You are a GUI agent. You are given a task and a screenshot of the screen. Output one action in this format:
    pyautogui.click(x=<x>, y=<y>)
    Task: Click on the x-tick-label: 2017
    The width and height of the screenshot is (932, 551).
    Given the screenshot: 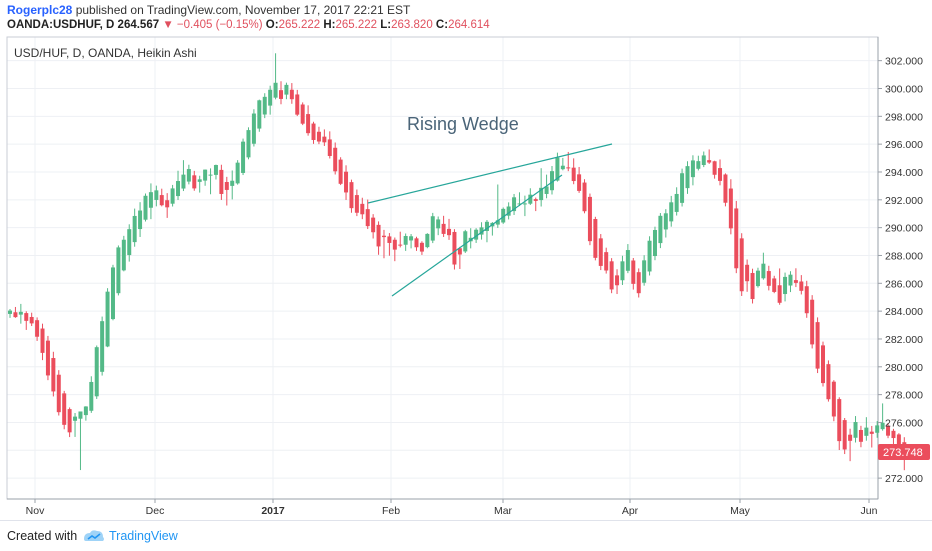 What is the action you would take?
    pyautogui.click(x=273, y=511)
    